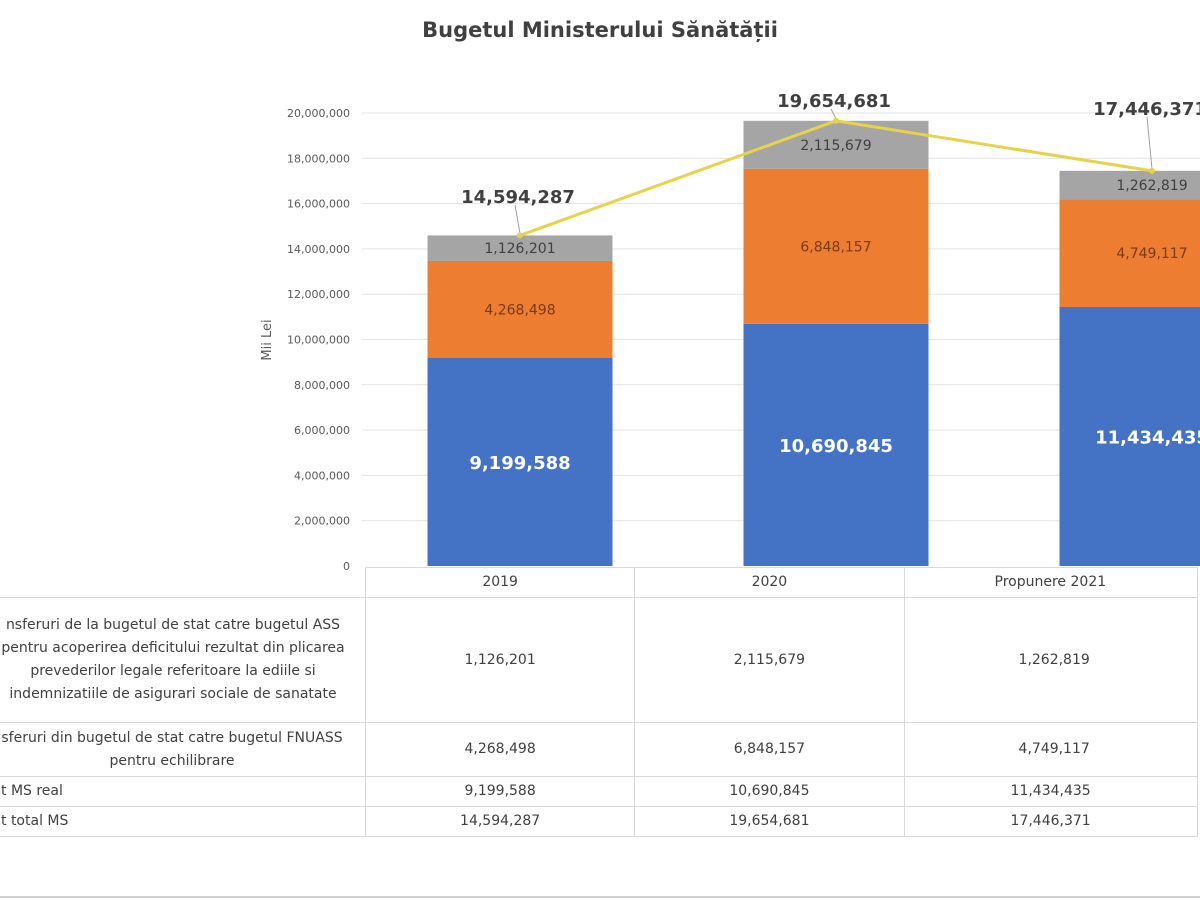 The width and height of the screenshot is (1200, 900). I want to click on column-header: Propunere 2021, so click(1051, 582).